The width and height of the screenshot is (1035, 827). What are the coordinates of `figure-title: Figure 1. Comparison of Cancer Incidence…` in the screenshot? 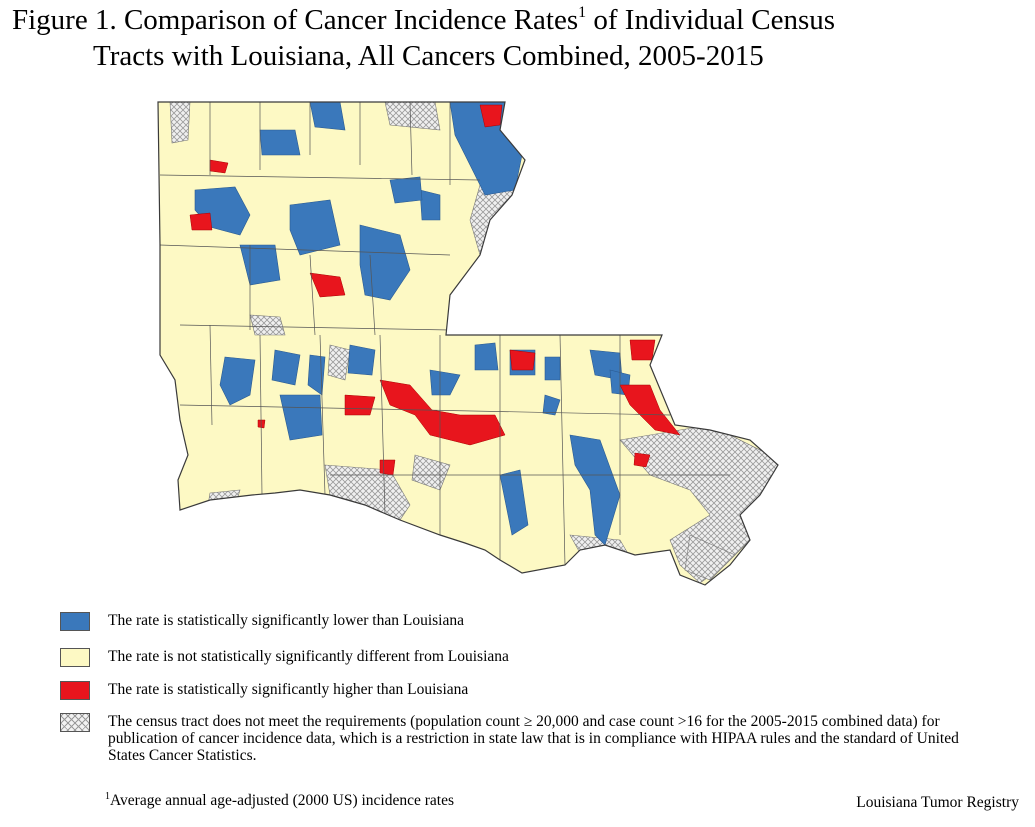 It's located at (517, 38).